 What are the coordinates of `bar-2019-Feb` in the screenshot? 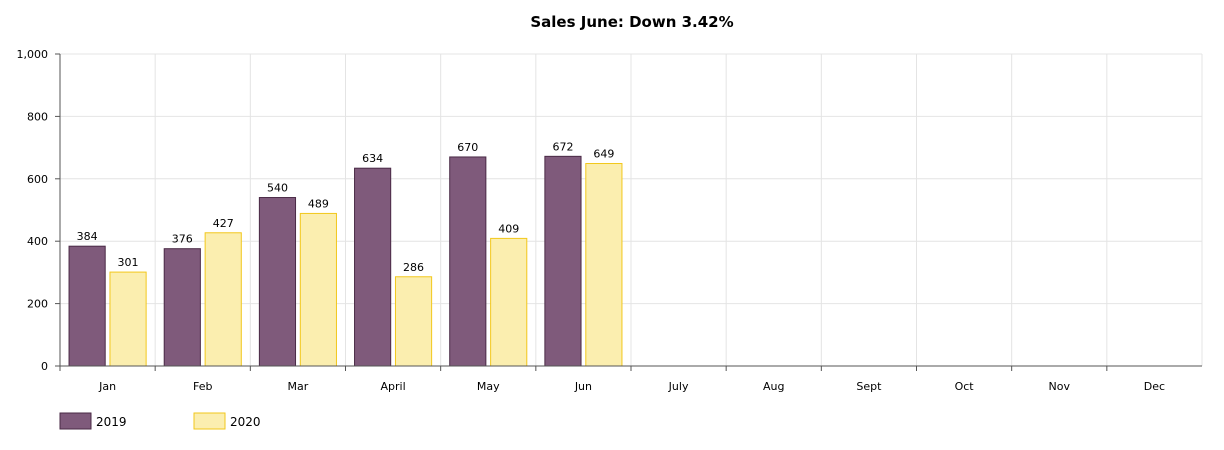 It's located at (182, 307).